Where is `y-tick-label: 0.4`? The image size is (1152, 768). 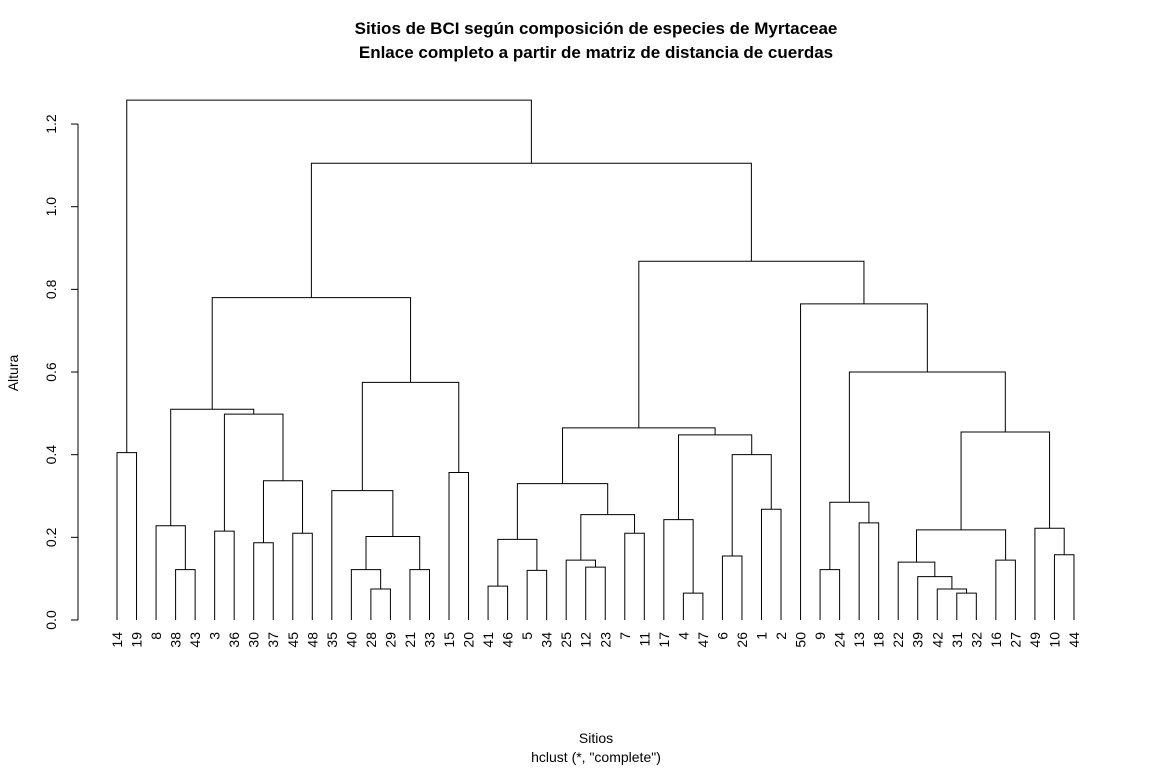
y-tick-label: 0.4 is located at coordinates (51, 455).